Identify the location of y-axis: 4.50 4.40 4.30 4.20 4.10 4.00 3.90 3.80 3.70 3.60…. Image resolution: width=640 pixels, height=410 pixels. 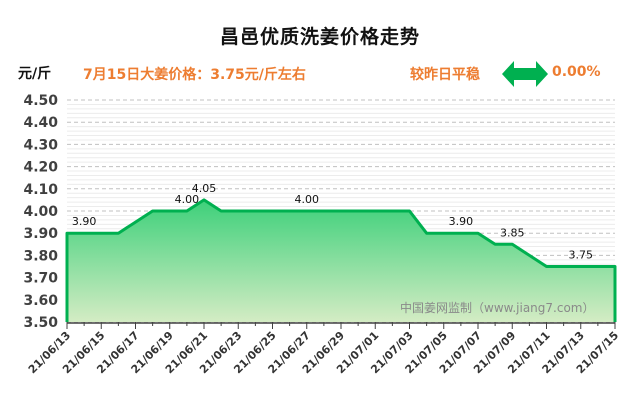
(40, 212).